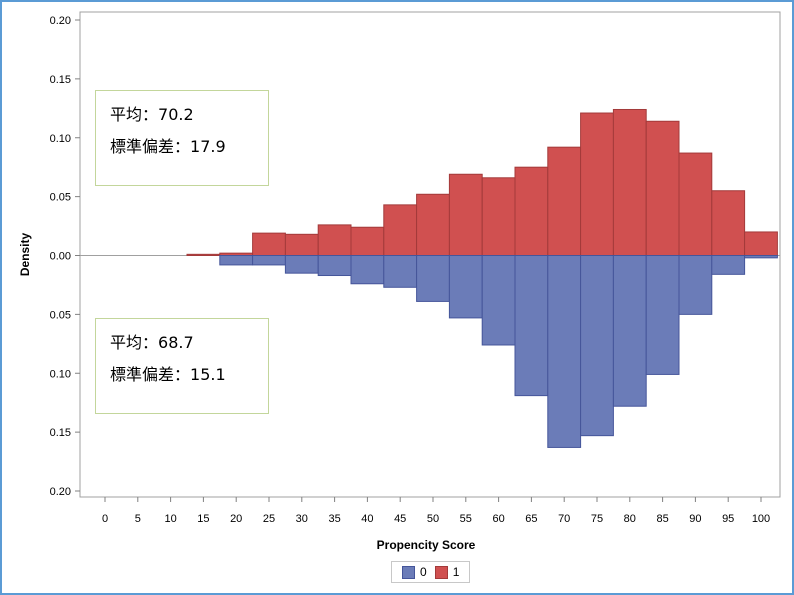 The image size is (794, 595). What do you see at coordinates (426, 545) in the screenshot?
I see `x-axis-label: Propencity Score` at bounding box center [426, 545].